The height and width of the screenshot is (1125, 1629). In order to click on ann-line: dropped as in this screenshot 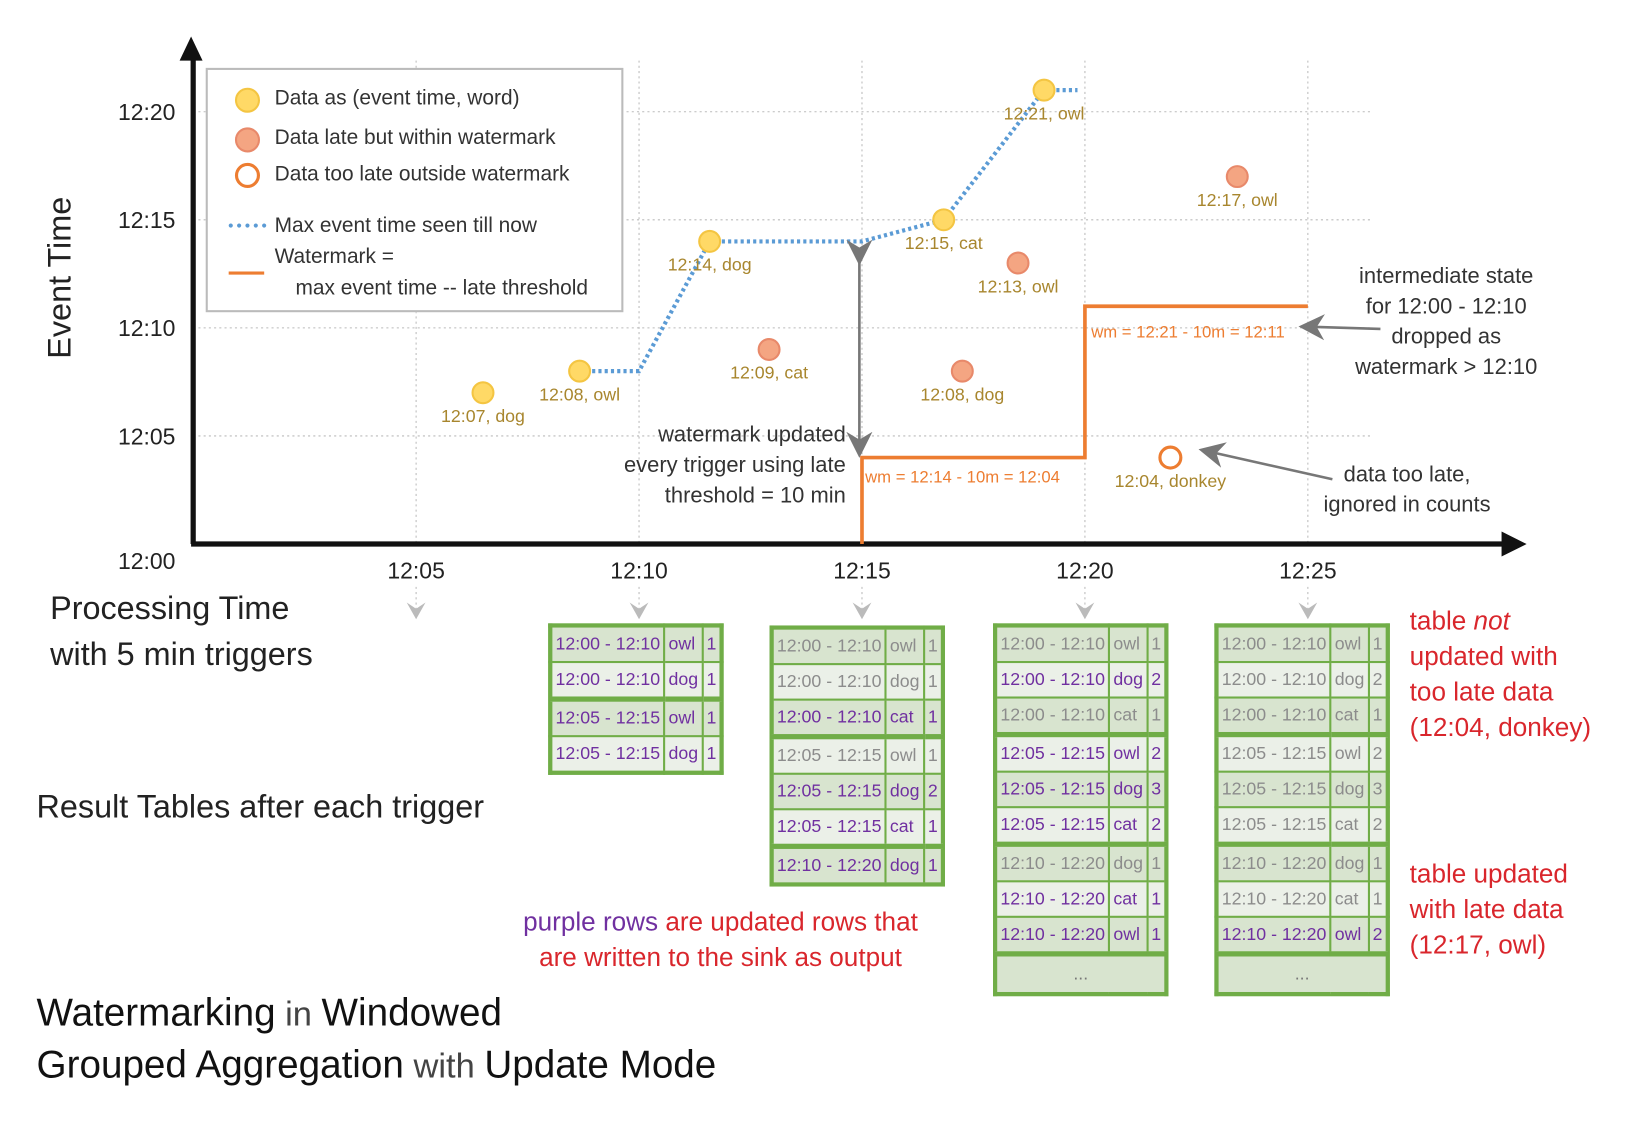, I will do `click(1446, 336)`.